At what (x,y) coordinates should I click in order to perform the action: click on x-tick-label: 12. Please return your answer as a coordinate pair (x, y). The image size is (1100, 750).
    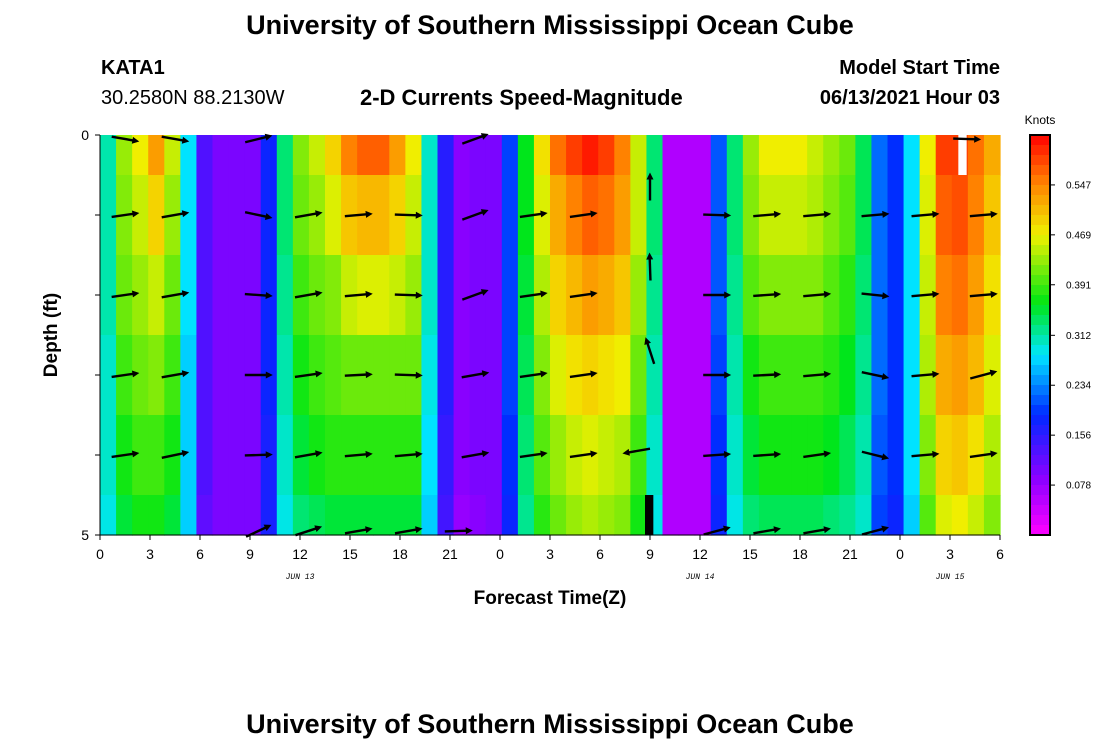
    Looking at the image, I should click on (300, 554).